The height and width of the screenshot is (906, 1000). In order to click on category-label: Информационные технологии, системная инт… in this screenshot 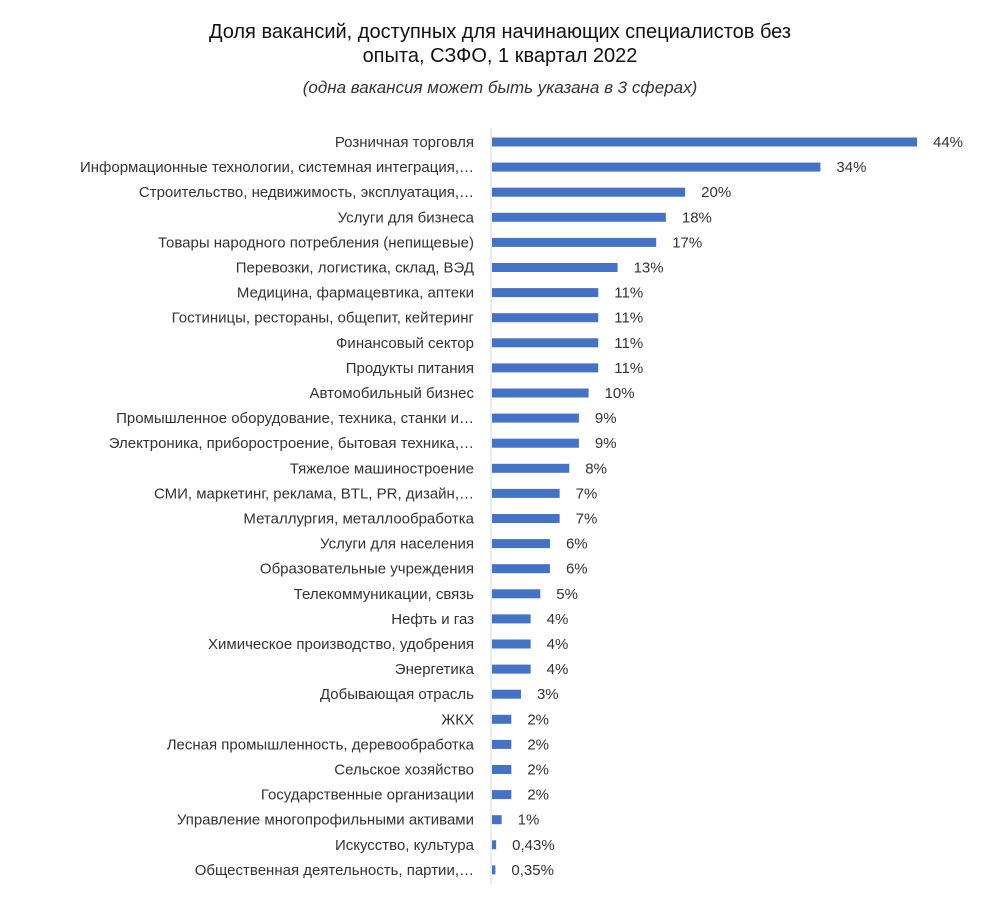, I will do `click(277, 167)`.